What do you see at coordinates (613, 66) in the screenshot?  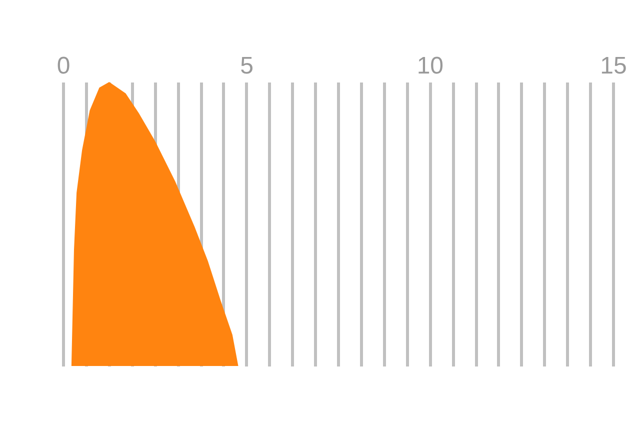 I see `x-tick-label: 15` at bounding box center [613, 66].